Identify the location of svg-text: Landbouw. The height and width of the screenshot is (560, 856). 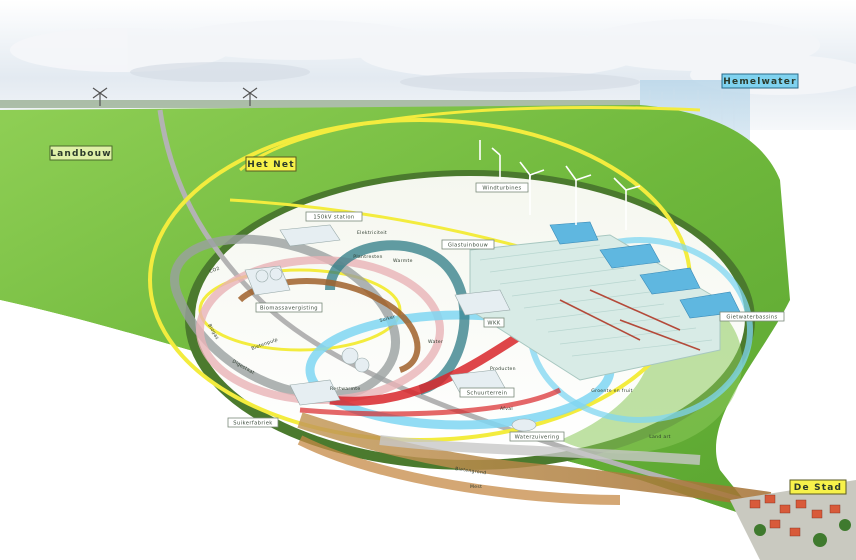
(81, 154).